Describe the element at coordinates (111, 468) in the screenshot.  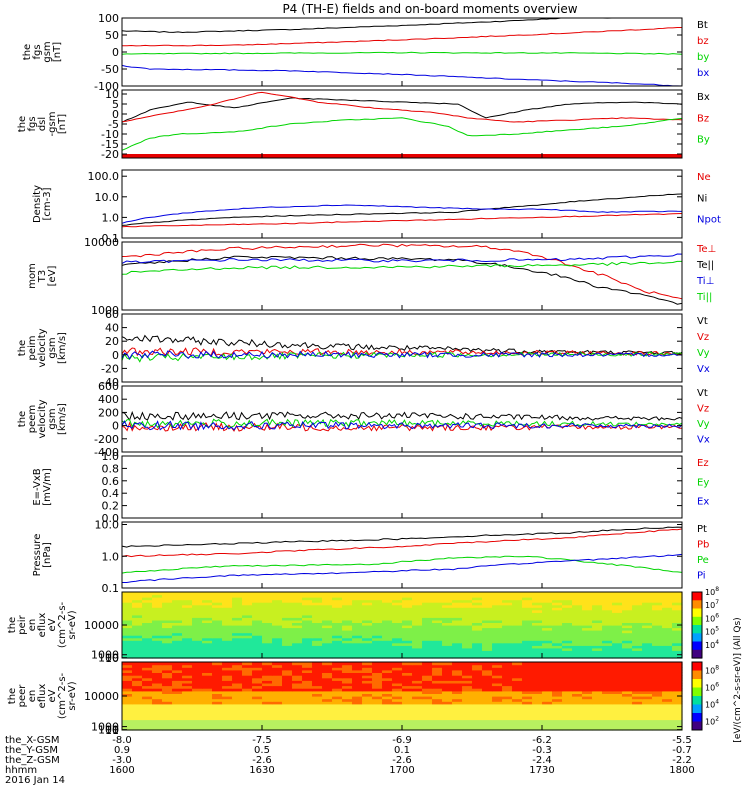
I see `y-tick-label: 0.8` at that location.